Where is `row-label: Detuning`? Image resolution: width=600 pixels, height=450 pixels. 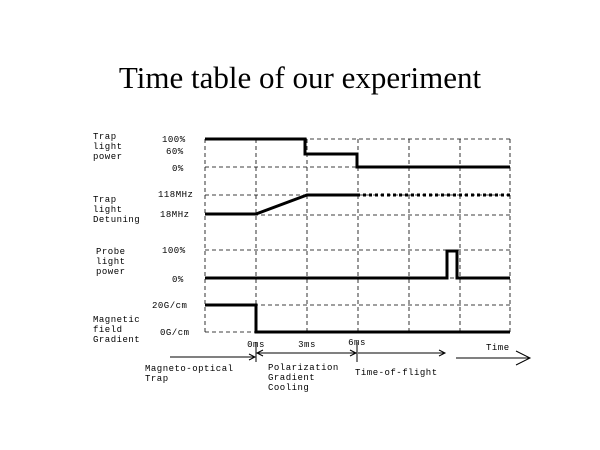 row-label: Detuning is located at coordinates (116, 220).